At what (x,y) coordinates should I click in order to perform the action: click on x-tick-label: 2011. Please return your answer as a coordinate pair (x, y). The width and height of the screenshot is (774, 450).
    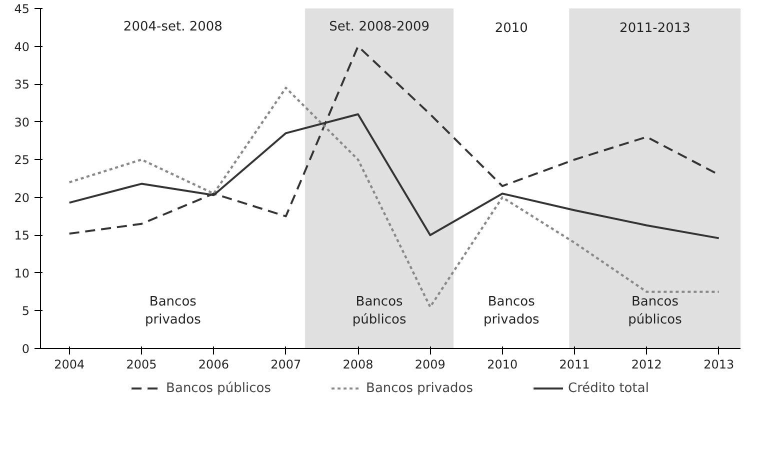
    Looking at the image, I should click on (574, 365).